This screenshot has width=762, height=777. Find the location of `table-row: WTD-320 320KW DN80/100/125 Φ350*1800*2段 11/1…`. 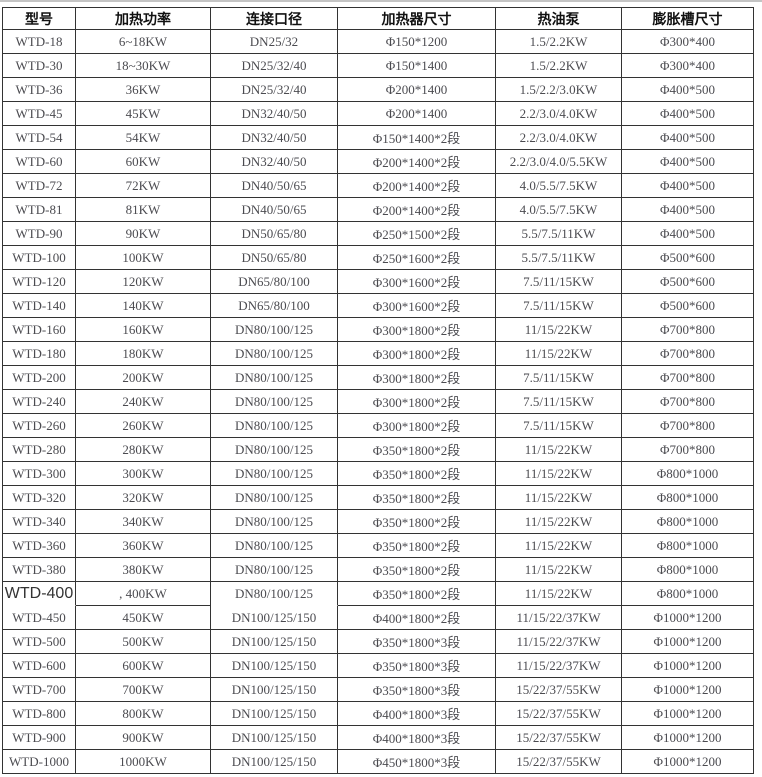

table-row: WTD-320 320KW DN80/100/125 Φ350*1800*2段 11/1… is located at coordinates (378, 498).